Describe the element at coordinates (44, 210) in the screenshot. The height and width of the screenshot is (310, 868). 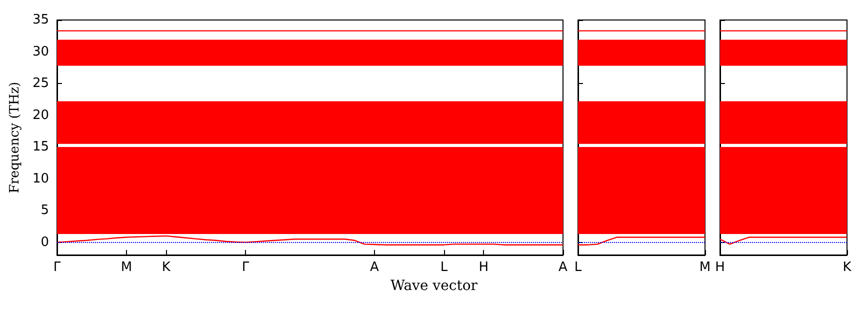
I see `y-tick-label: 5` at that location.